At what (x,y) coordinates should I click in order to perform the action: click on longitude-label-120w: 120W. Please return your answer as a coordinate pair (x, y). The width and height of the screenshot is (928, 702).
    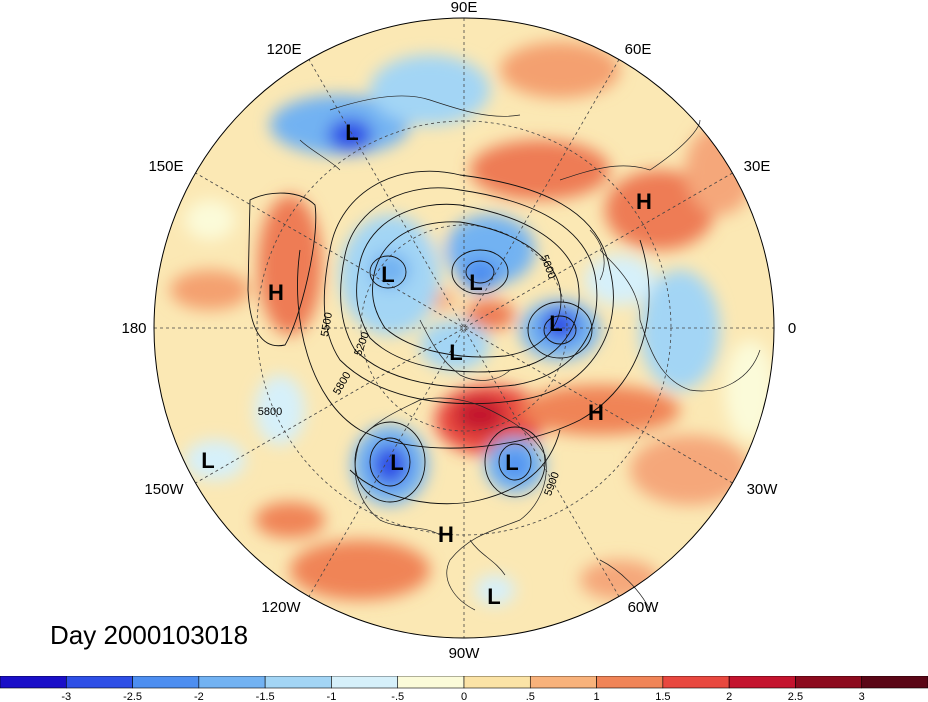
    Looking at the image, I should click on (281, 607).